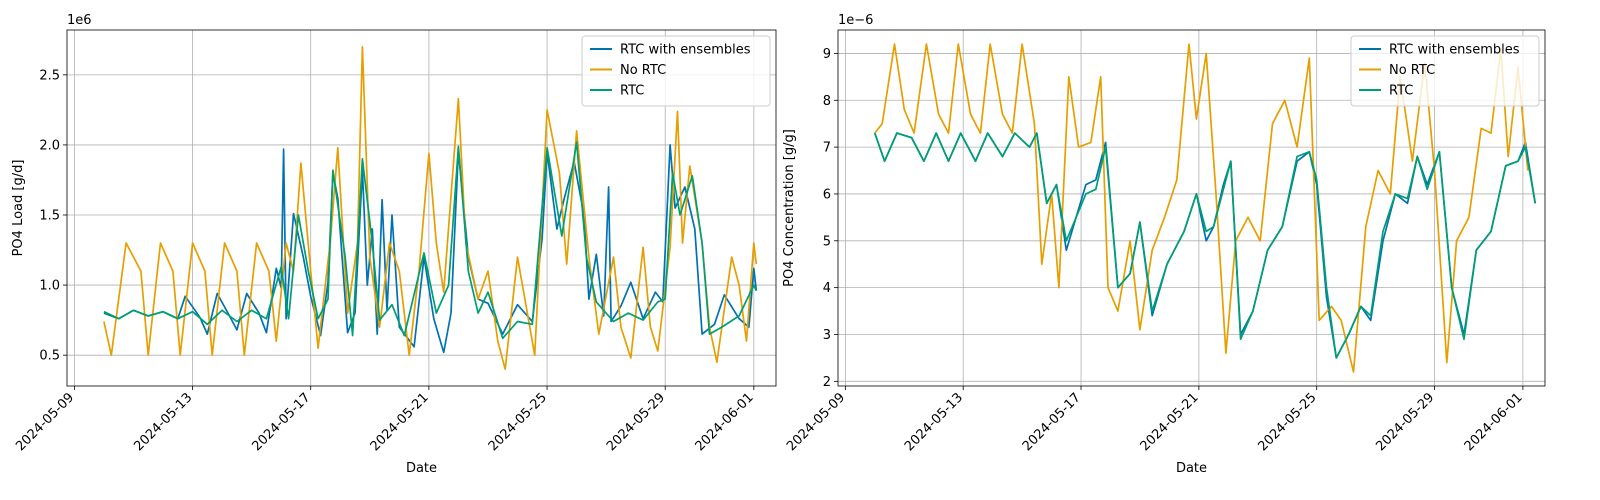 The height and width of the screenshot is (500, 1600). What do you see at coordinates (827, 54) in the screenshot?
I see `y-tick-label: 9` at bounding box center [827, 54].